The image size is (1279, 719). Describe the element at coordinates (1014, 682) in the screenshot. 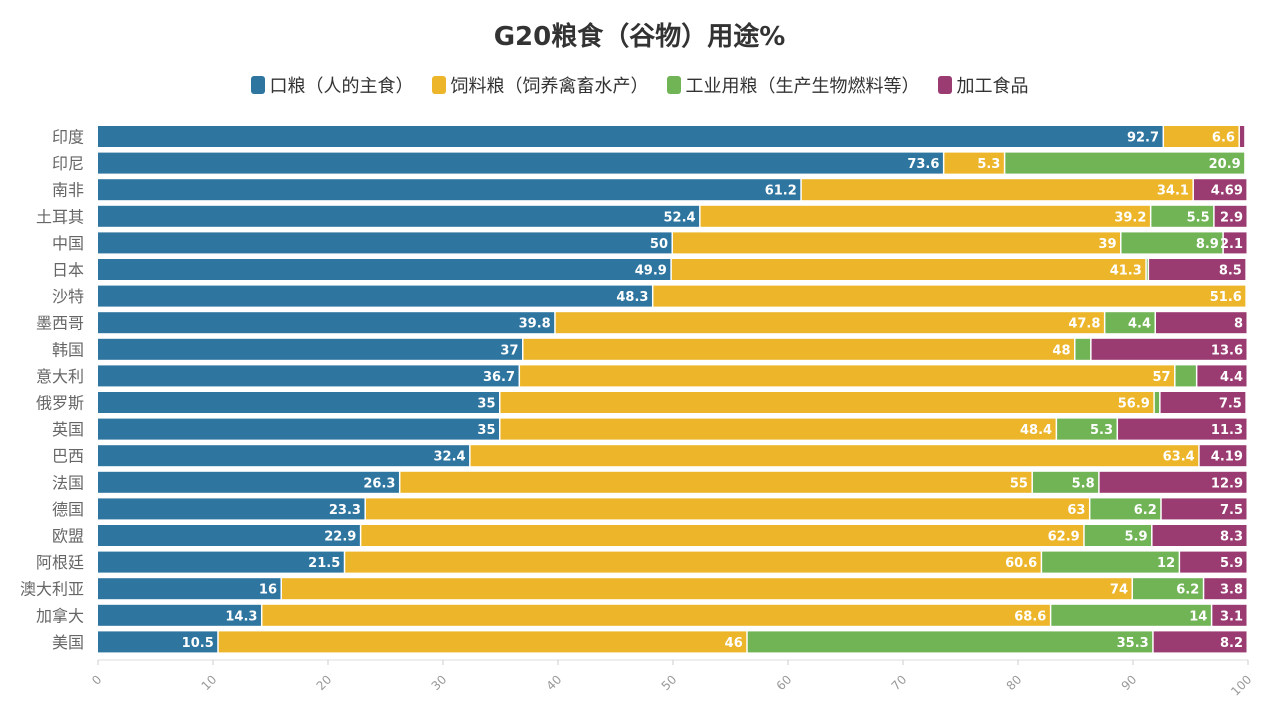

I see `x-tick-label: 80` at that location.